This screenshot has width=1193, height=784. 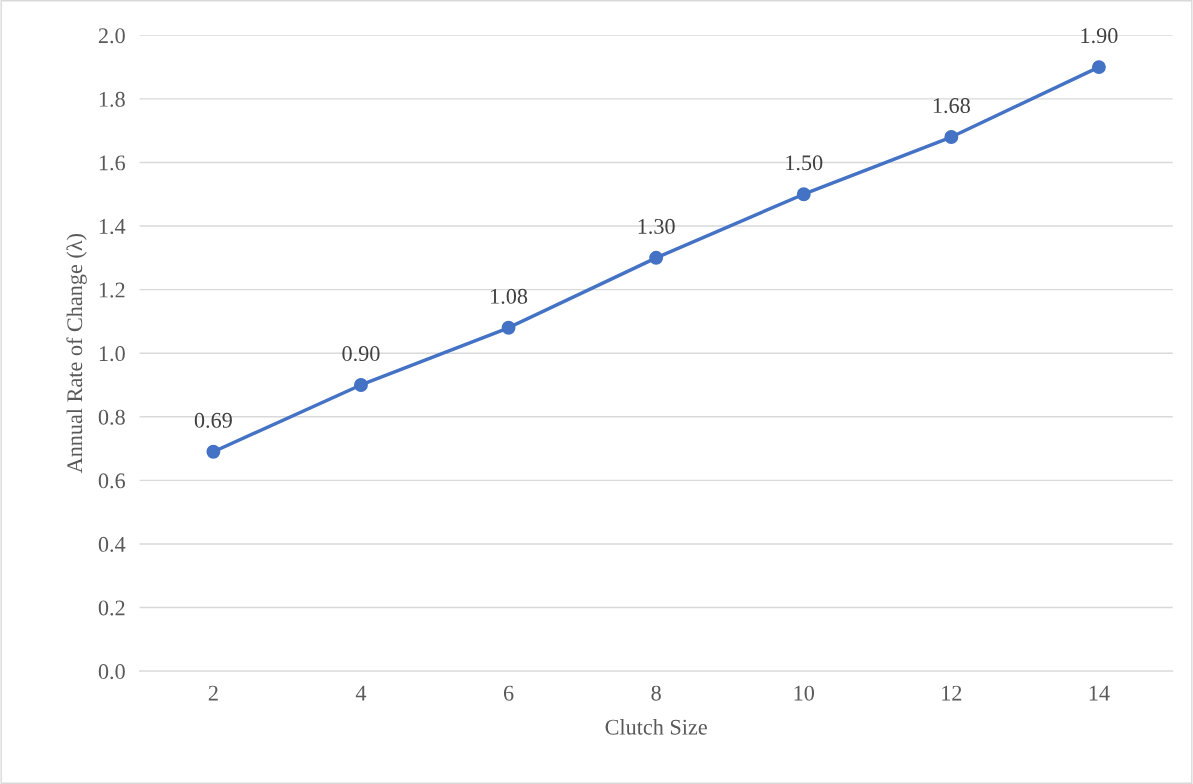 I want to click on y-tick-label: 0.8, so click(x=111, y=417).